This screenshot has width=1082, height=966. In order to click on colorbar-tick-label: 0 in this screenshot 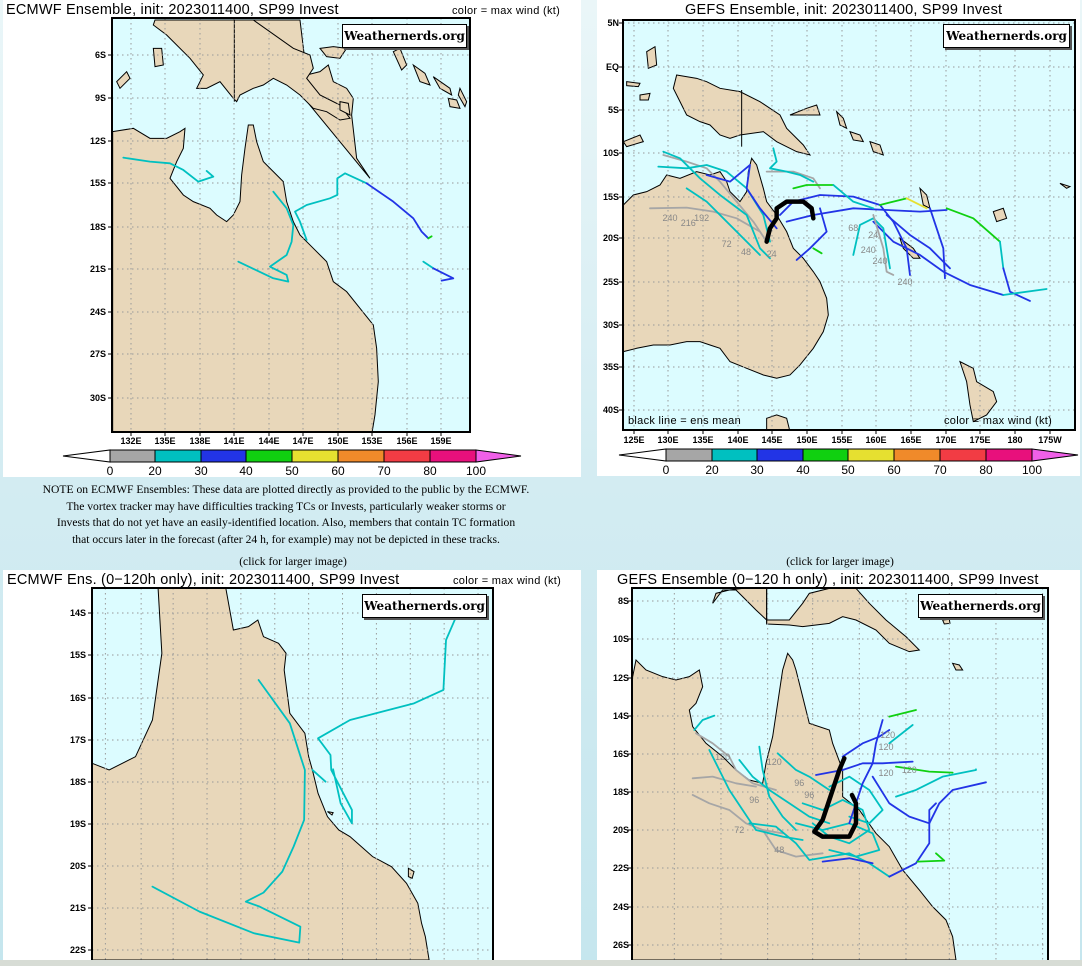, I will do `click(110, 471)`.